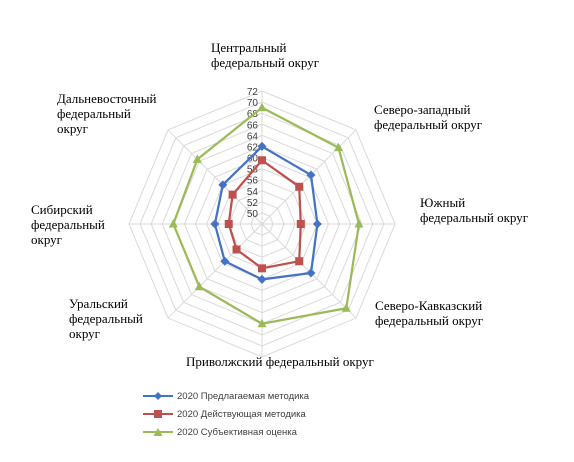  Describe the element at coordinates (474, 210) in the screenshot. I see `category-label-2: Южный федеральный округ` at that location.